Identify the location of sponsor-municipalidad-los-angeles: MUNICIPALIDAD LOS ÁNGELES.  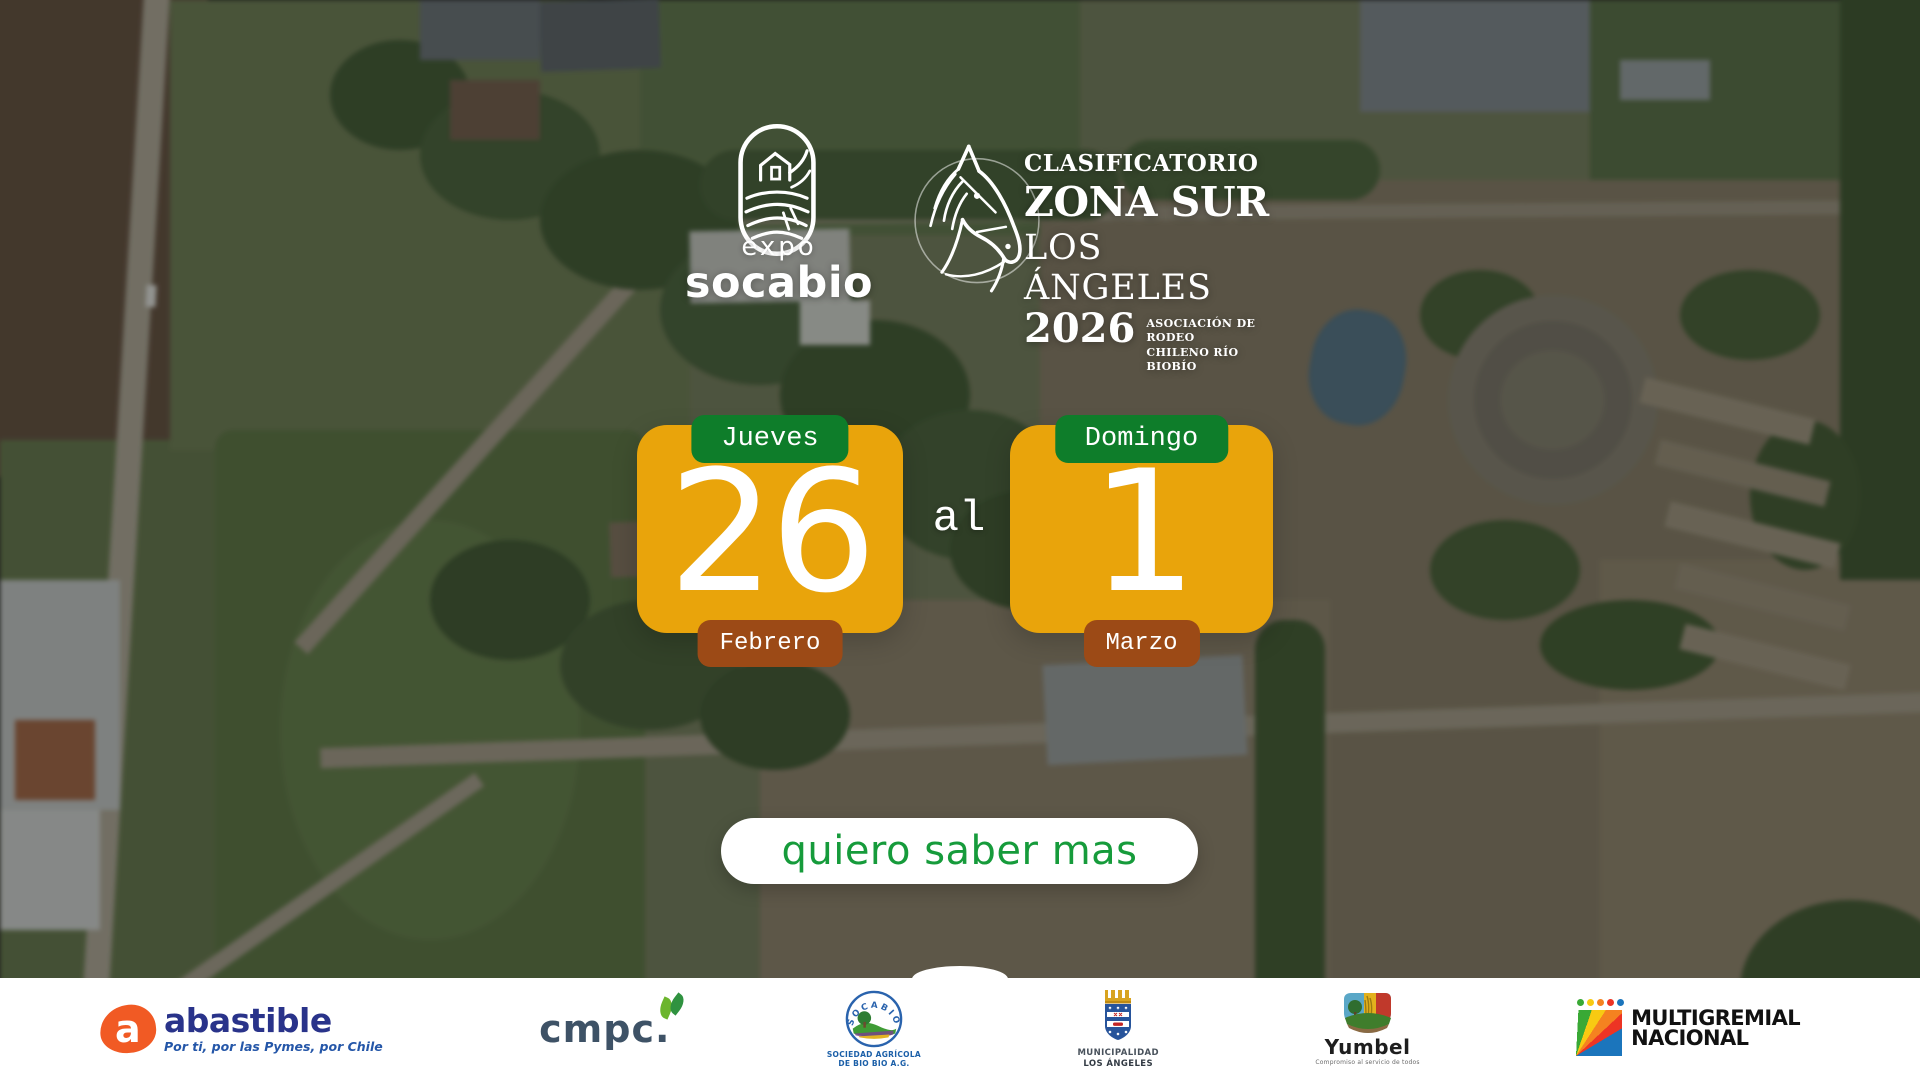
(1118, 1028).